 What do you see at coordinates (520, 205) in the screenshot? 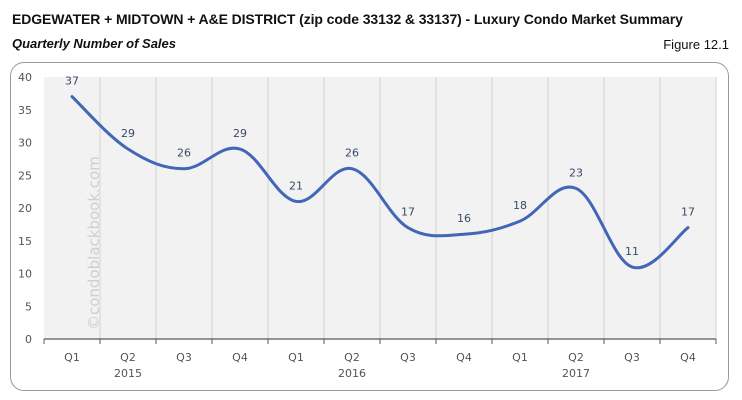
I see `data-label: 18` at bounding box center [520, 205].